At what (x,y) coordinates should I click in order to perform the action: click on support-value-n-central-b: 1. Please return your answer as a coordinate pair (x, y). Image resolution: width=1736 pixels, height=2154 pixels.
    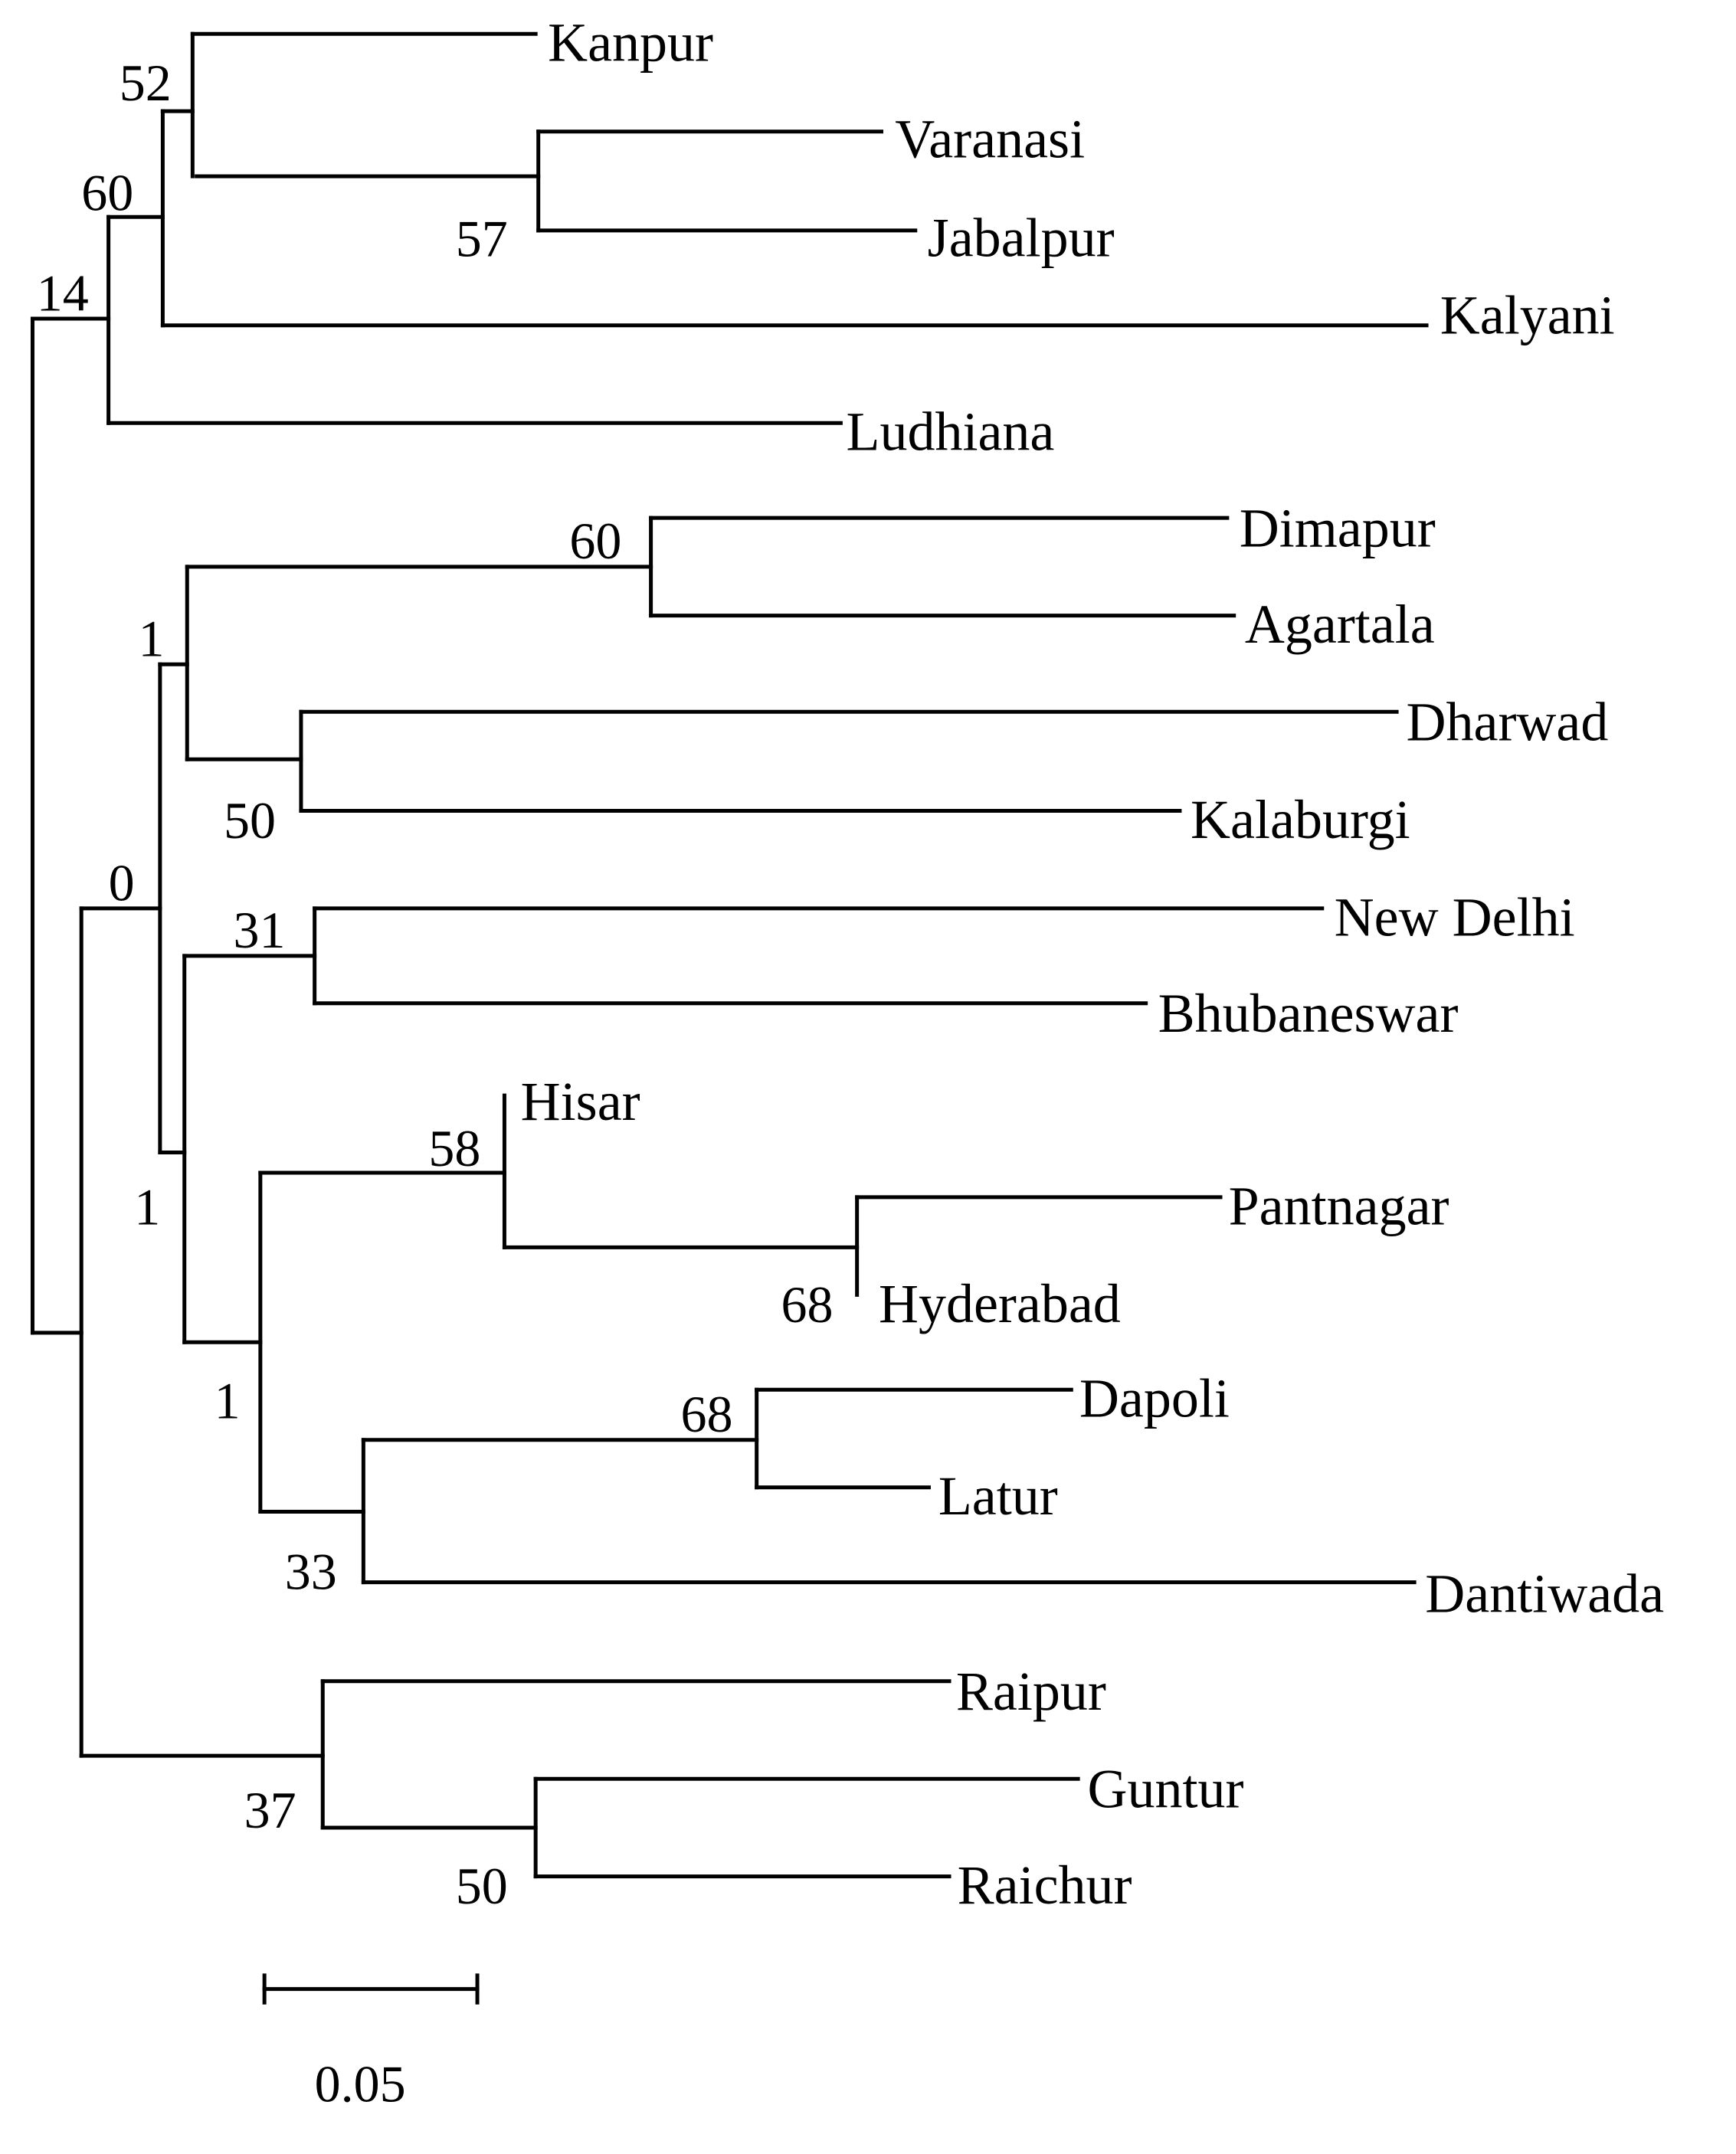
    Looking at the image, I should click on (228, 1400).